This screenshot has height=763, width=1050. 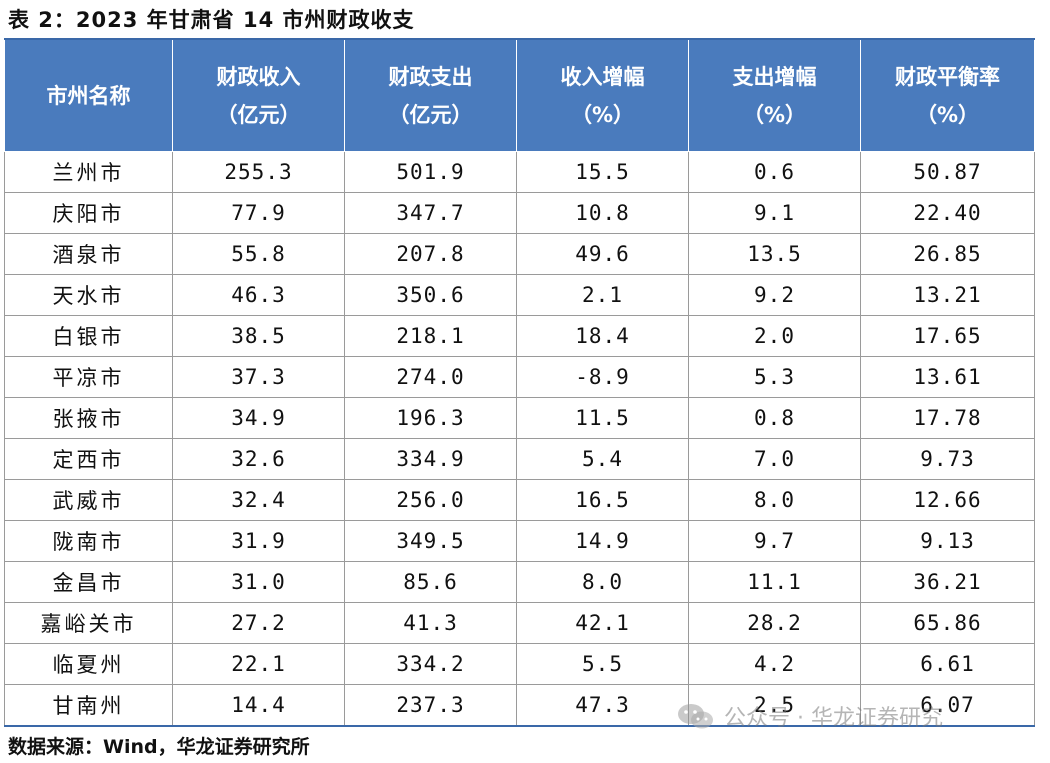 What do you see at coordinates (258, 254) in the screenshot?
I see `cell-income: 55.8` at bounding box center [258, 254].